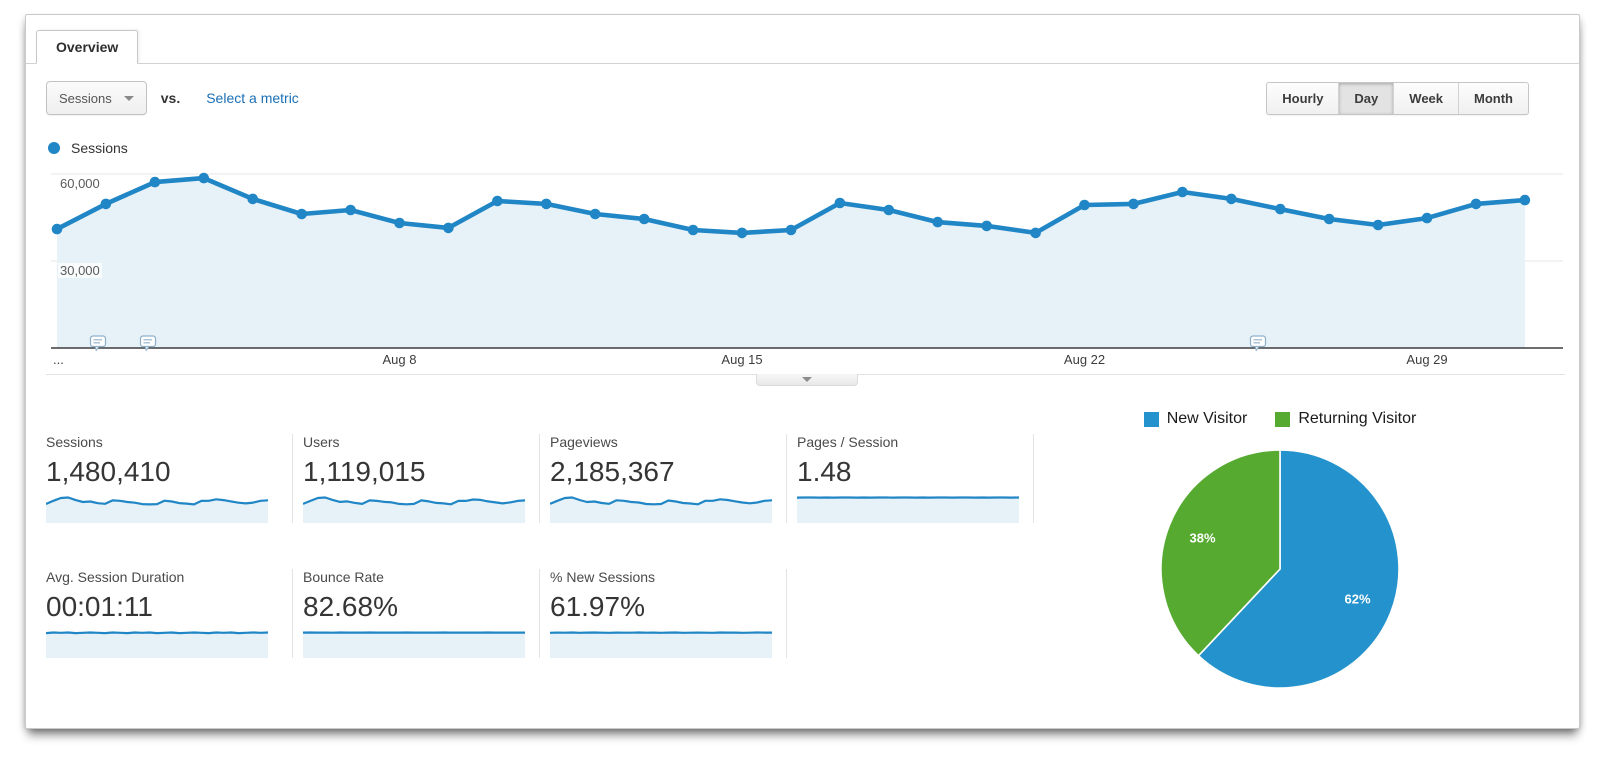  Describe the element at coordinates (99, 148) in the screenshot. I see `timeline-legend-label: Sessions` at that location.